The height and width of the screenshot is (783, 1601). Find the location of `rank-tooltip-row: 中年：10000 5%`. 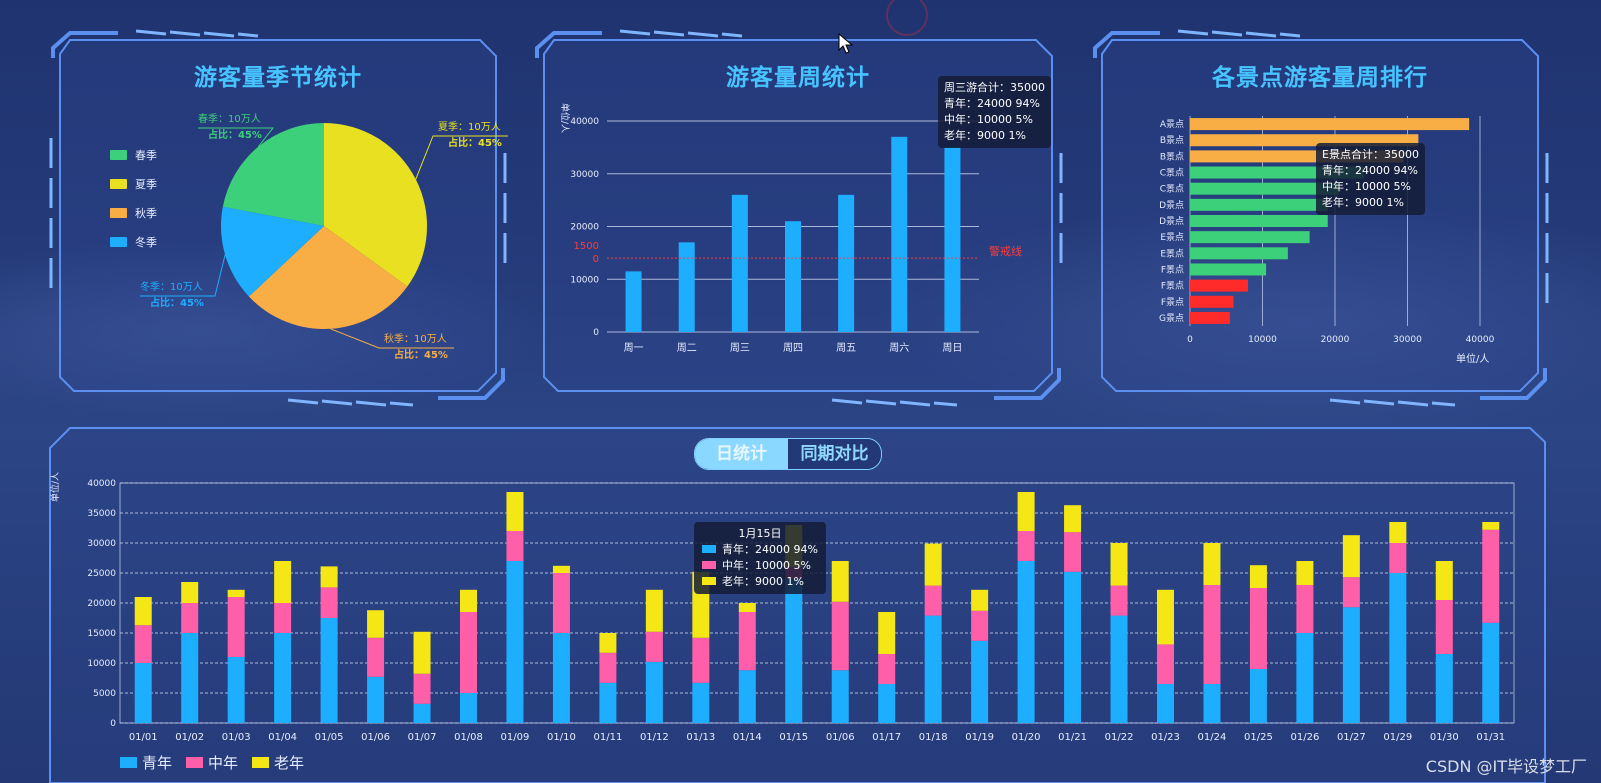

rank-tooltip-row: 中年：10000 5% is located at coordinates (1366, 186).